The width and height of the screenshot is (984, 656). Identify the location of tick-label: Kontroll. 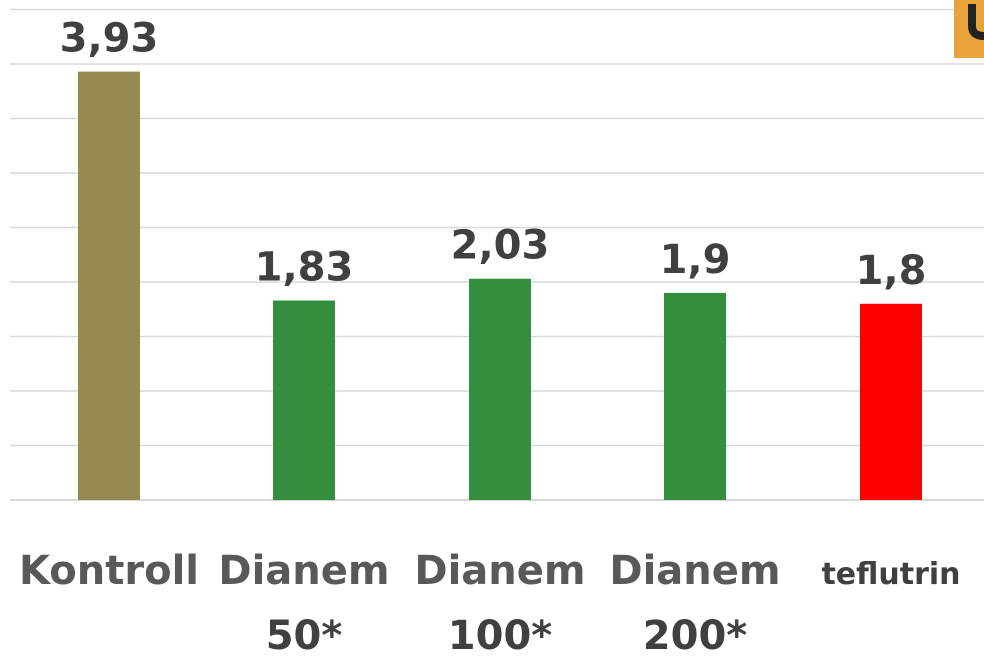
(109, 571).